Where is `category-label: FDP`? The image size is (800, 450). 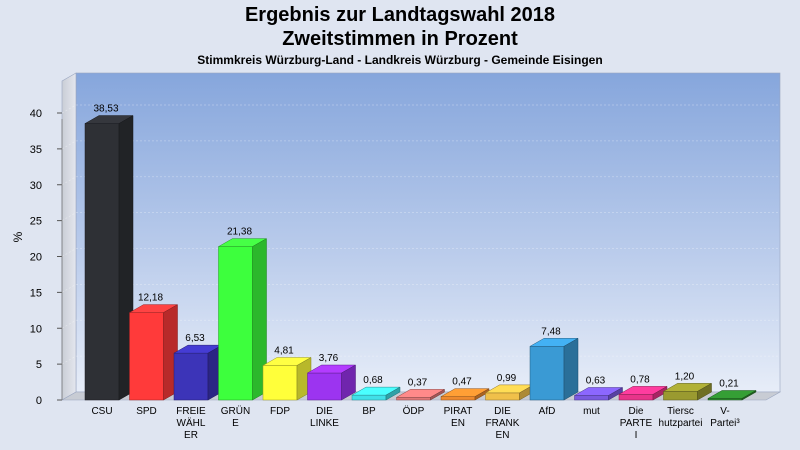 category-label: FDP is located at coordinates (280, 411).